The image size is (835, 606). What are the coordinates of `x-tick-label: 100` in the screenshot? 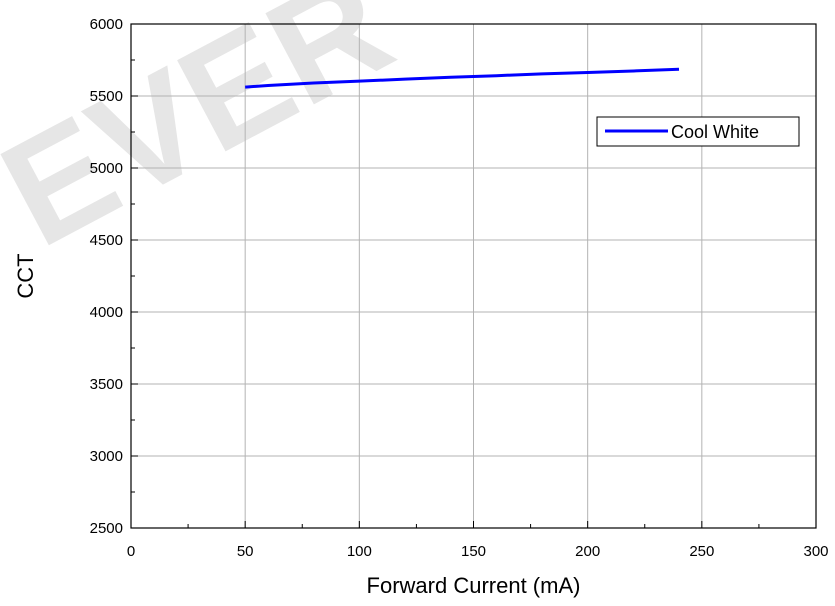 It's located at (359, 551).